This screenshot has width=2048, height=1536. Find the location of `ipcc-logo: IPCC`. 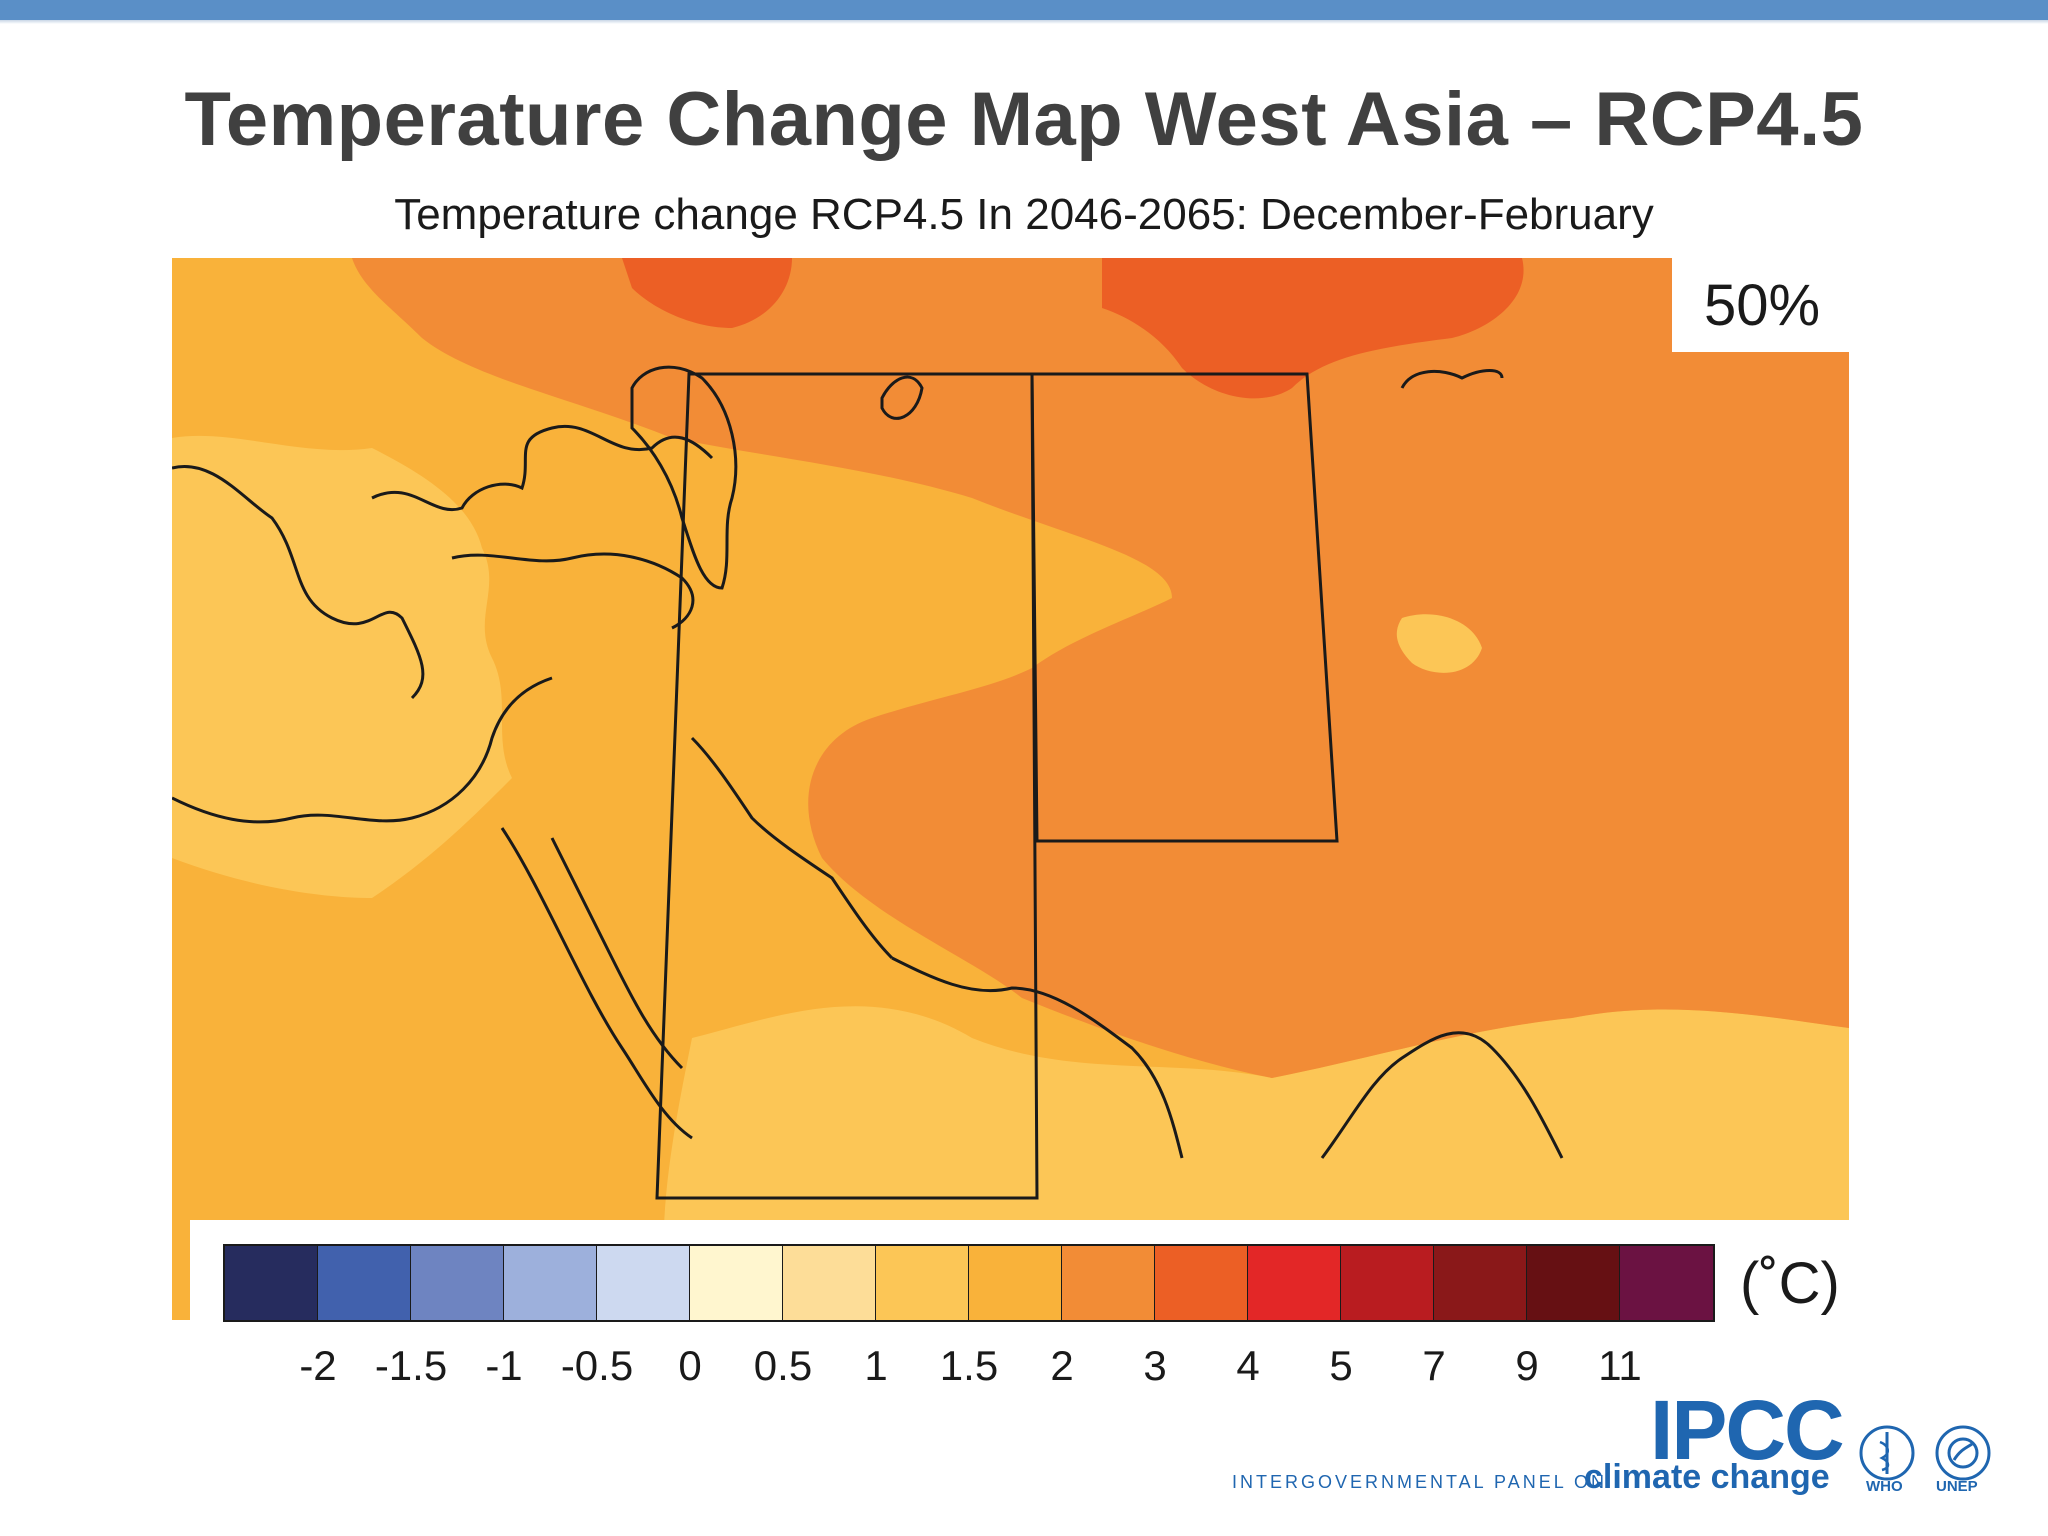

ipcc-logo: IPCC is located at coordinates (1747, 1430).